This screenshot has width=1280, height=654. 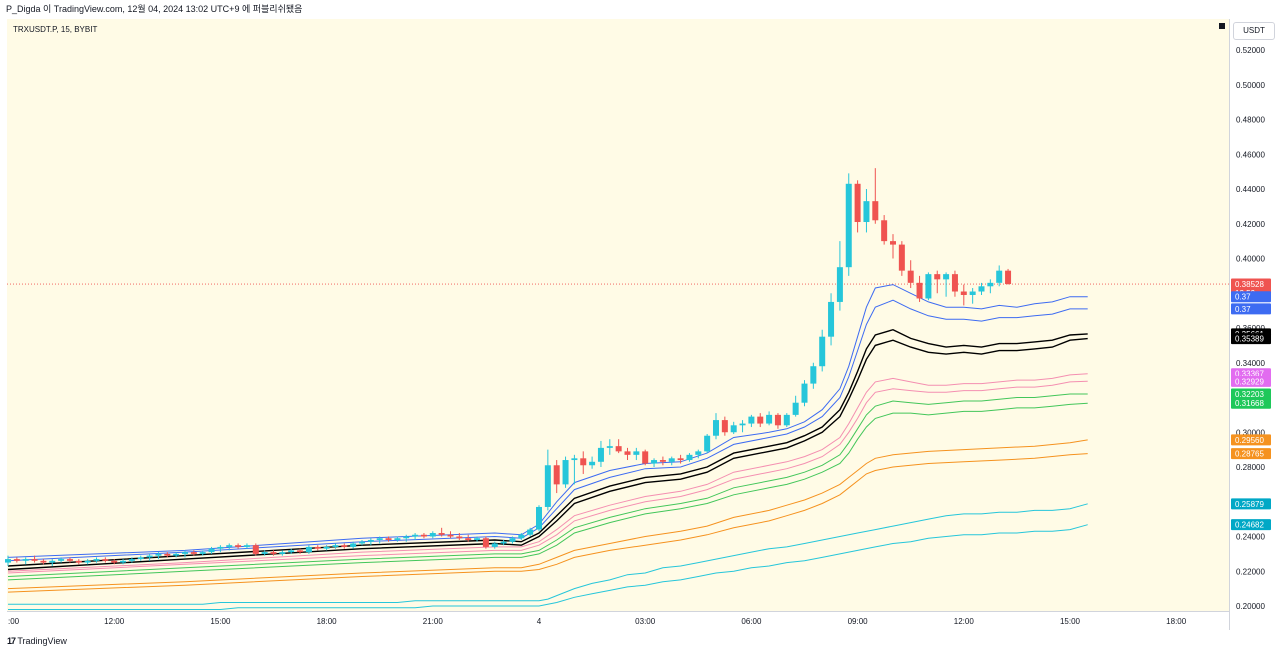 I want to click on x-tick-label: 21:00, so click(x=433, y=621).